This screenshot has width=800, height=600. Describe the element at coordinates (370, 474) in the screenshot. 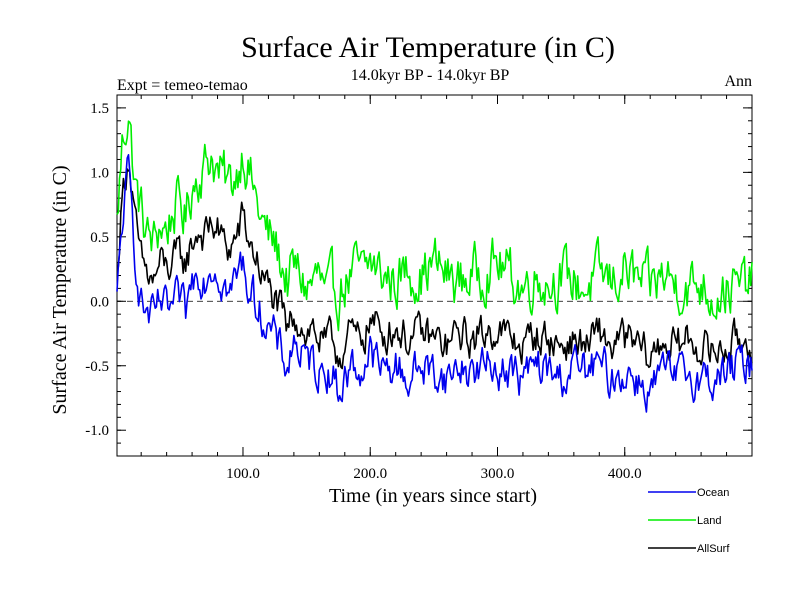

I see `x-tick-label: 200.0` at that location.